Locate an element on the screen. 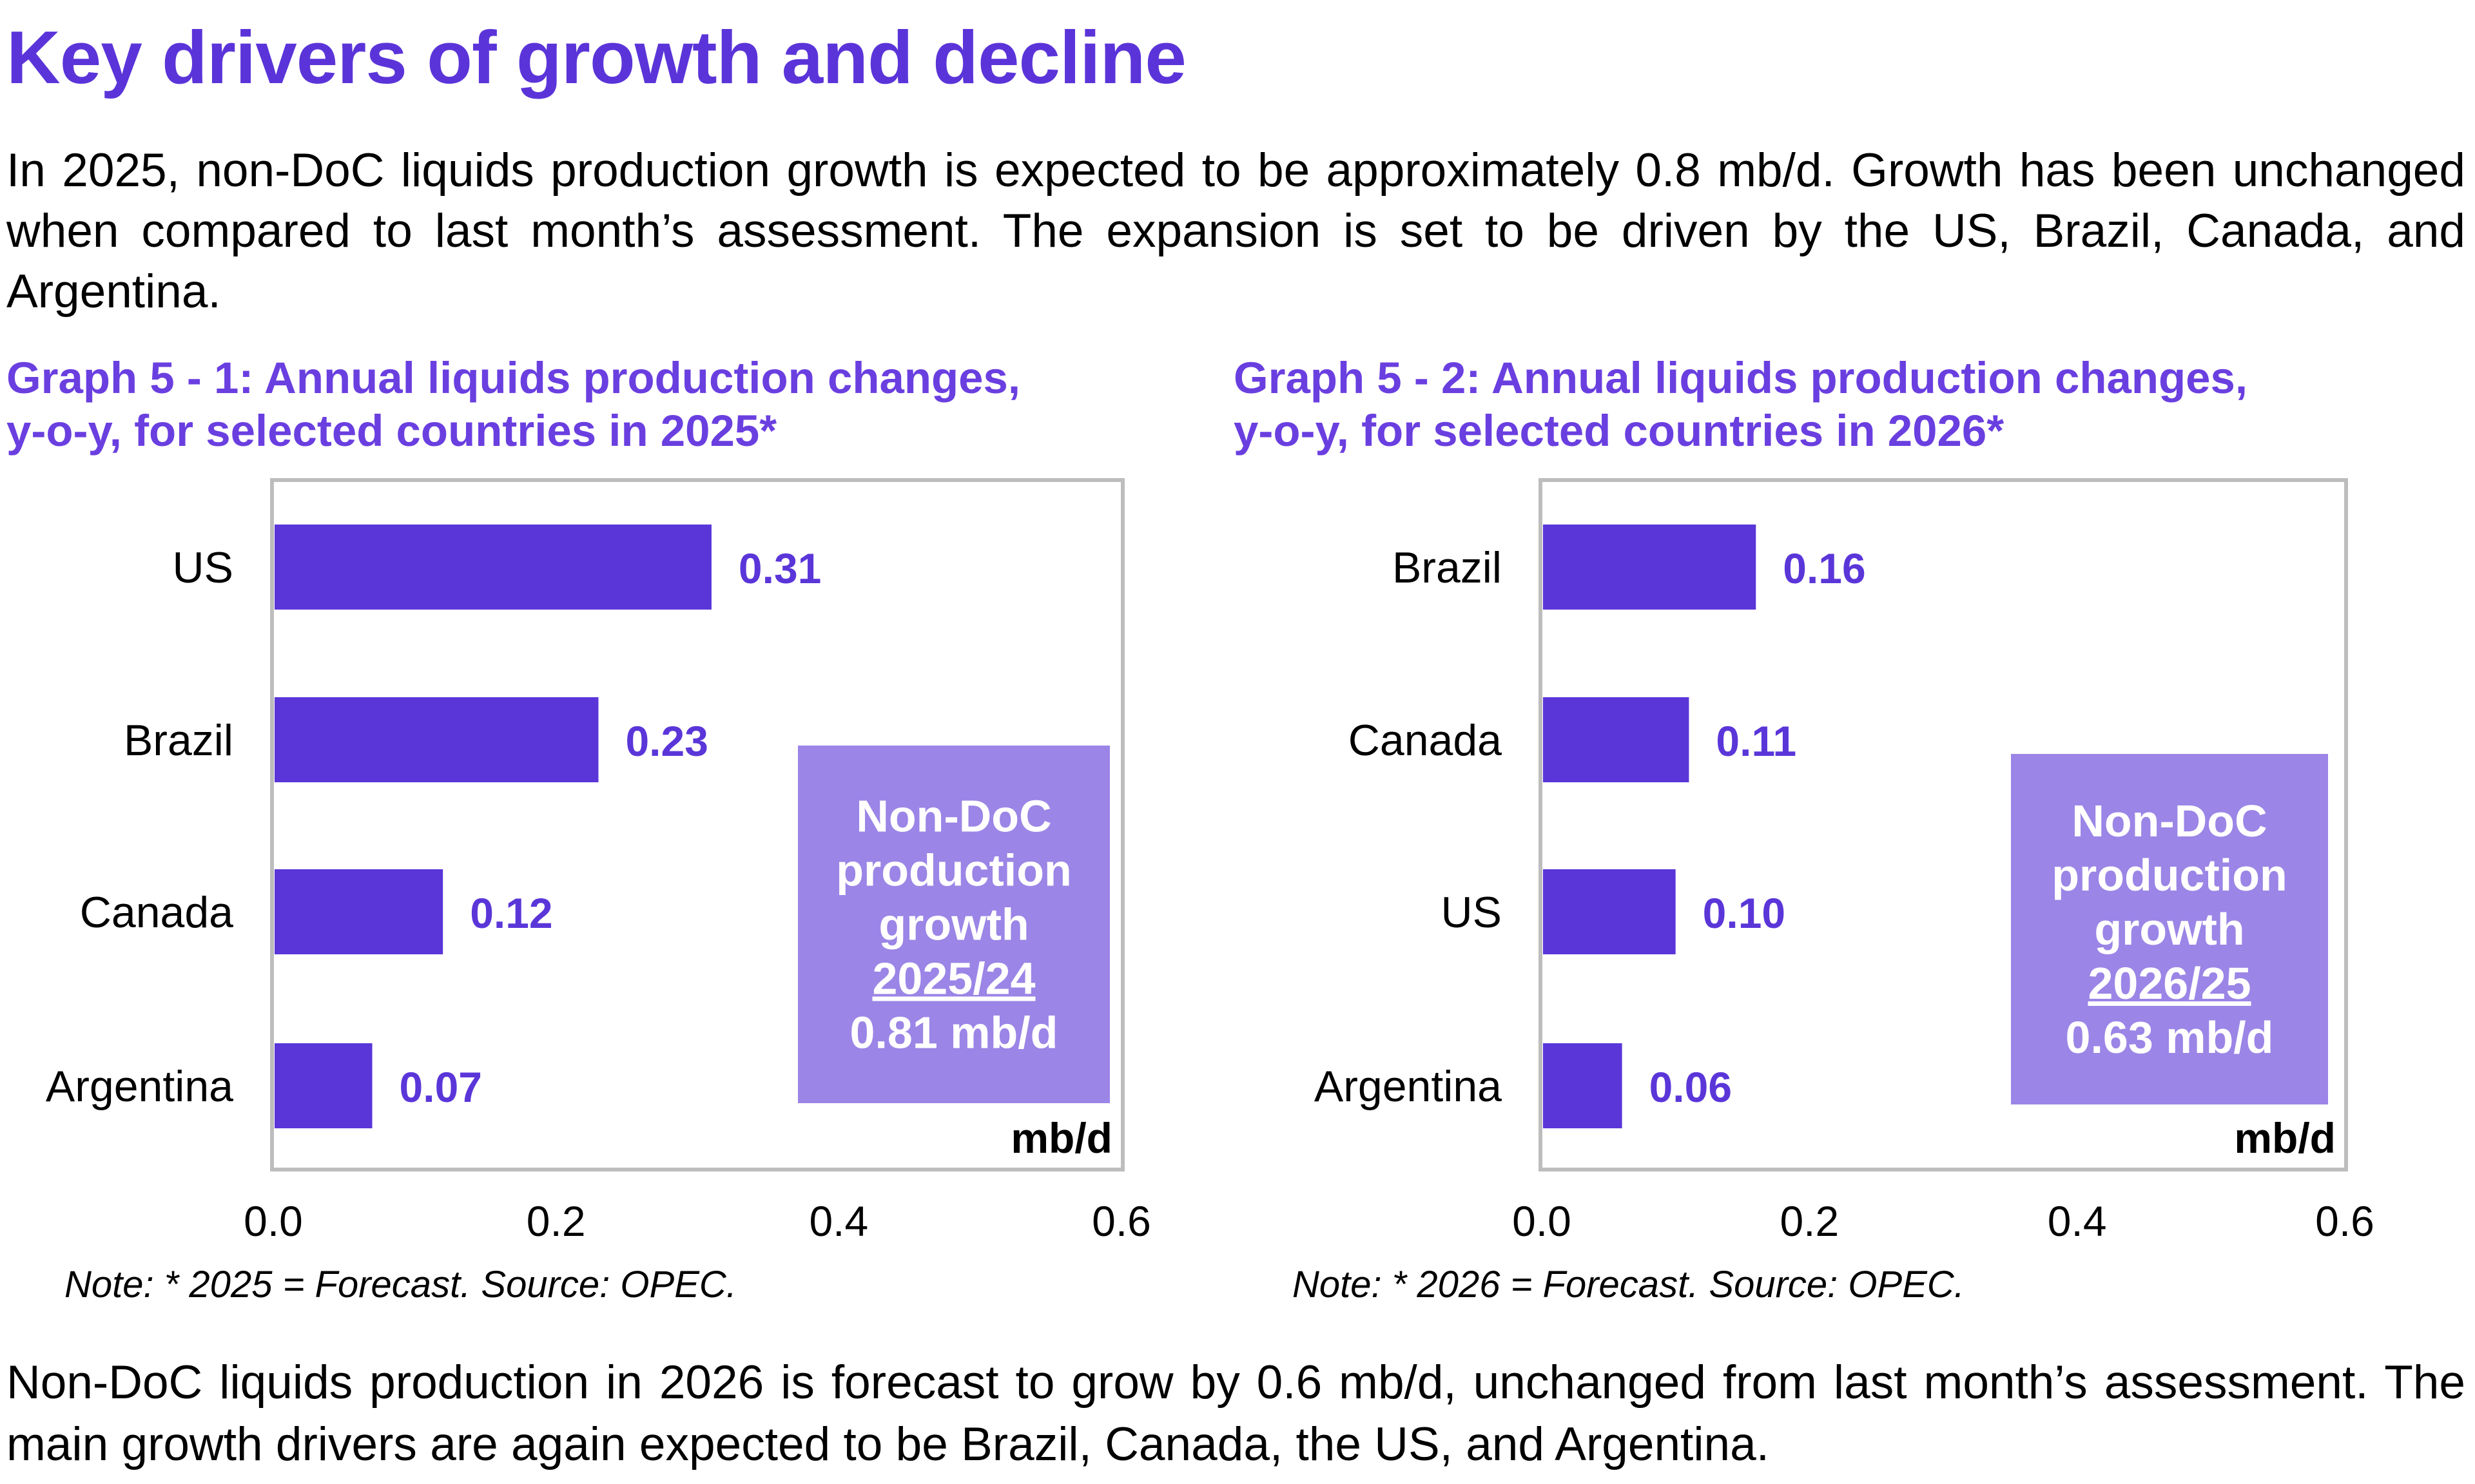 The height and width of the screenshot is (1484, 2475). value-label: 0.10 is located at coordinates (1744, 913).